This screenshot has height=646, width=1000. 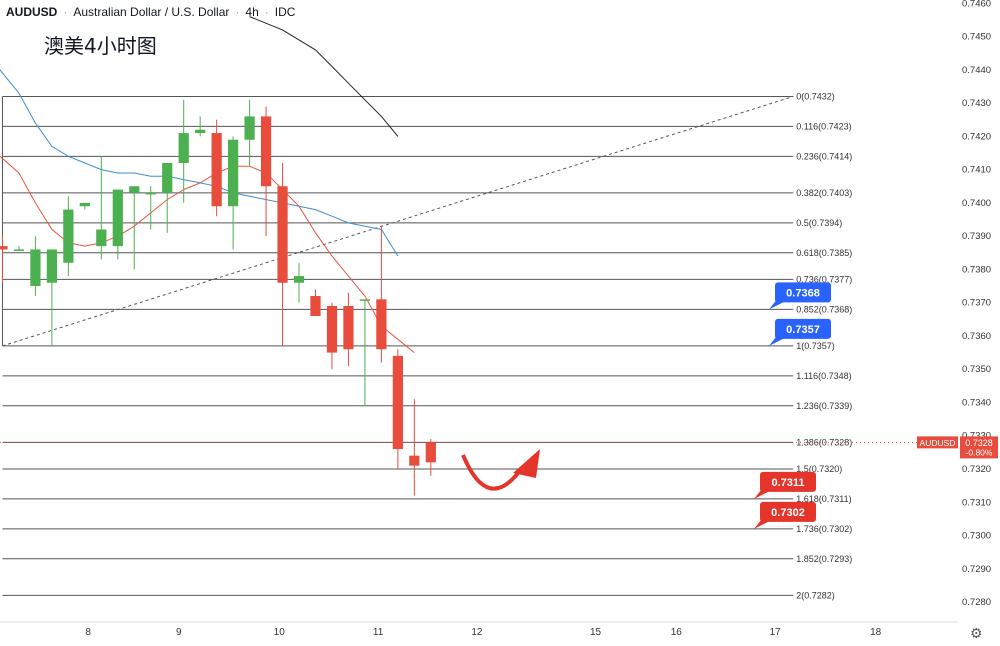 What do you see at coordinates (824, 559) in the screenshot?
I see `fib-label: 1.852(0.7293)` at bounding box center [824, 559].